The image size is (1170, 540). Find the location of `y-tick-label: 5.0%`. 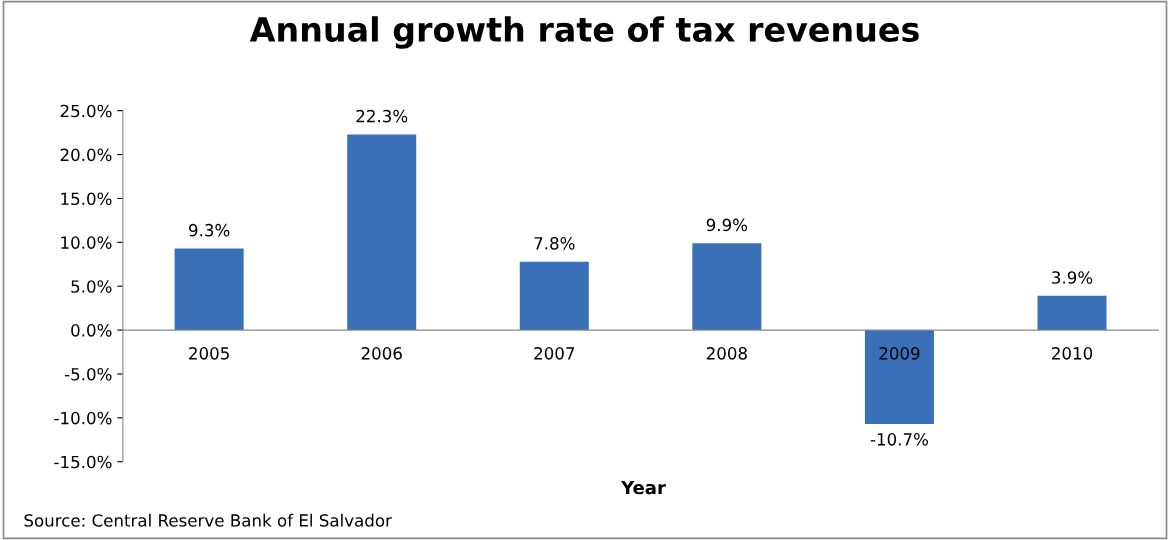

y-tick-label: 5.0% is located at coordinates (91, 286).